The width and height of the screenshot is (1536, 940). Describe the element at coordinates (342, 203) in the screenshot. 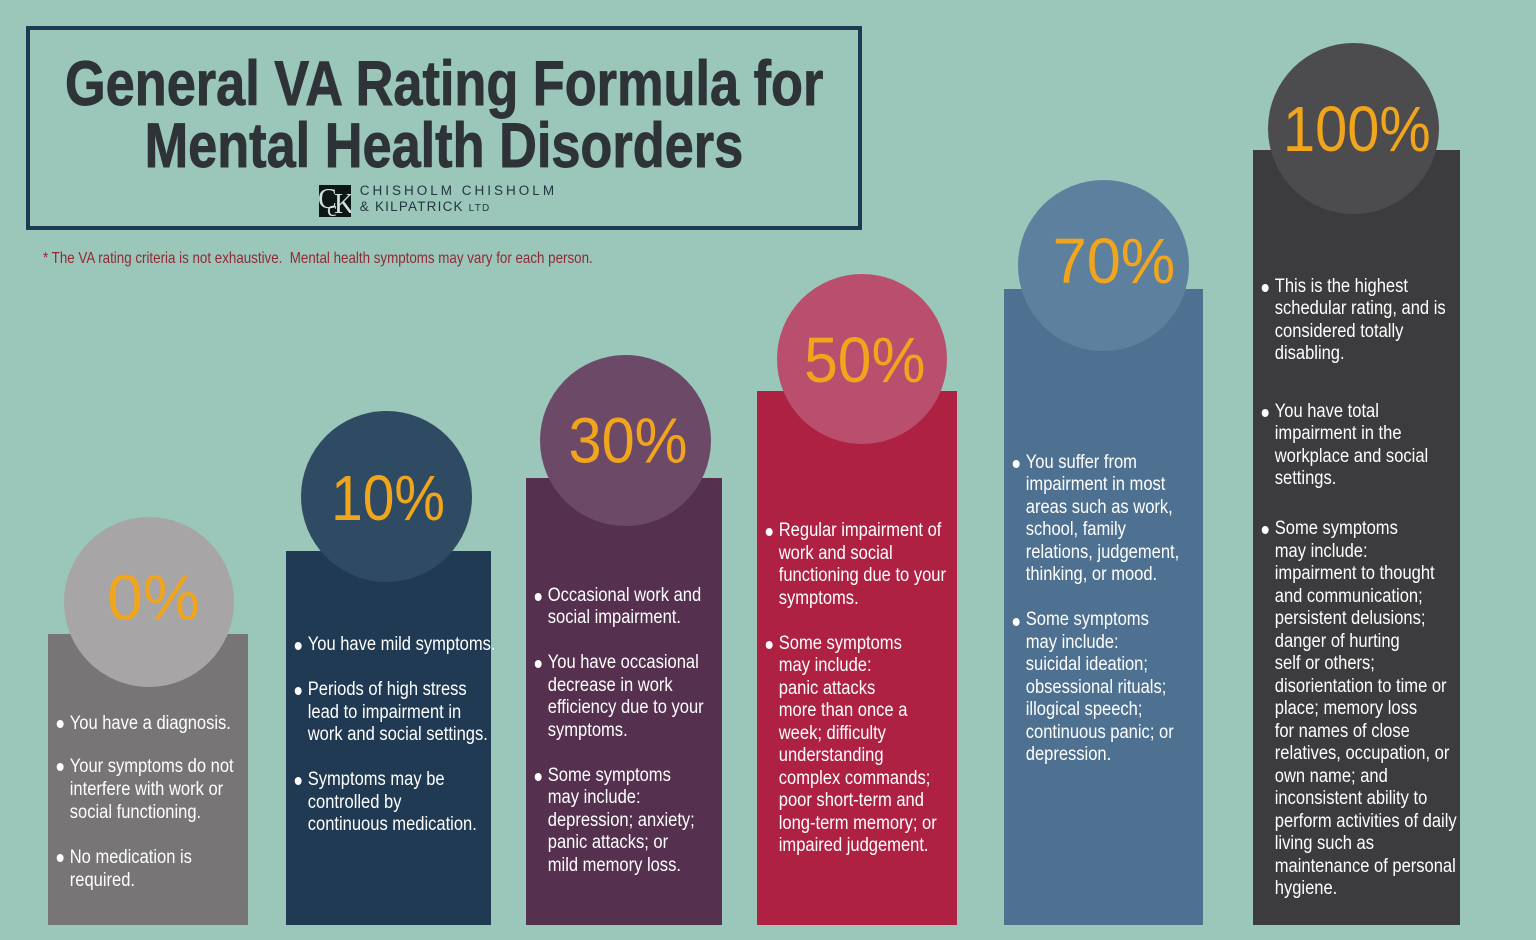

I see `svg-text: K` at that location.